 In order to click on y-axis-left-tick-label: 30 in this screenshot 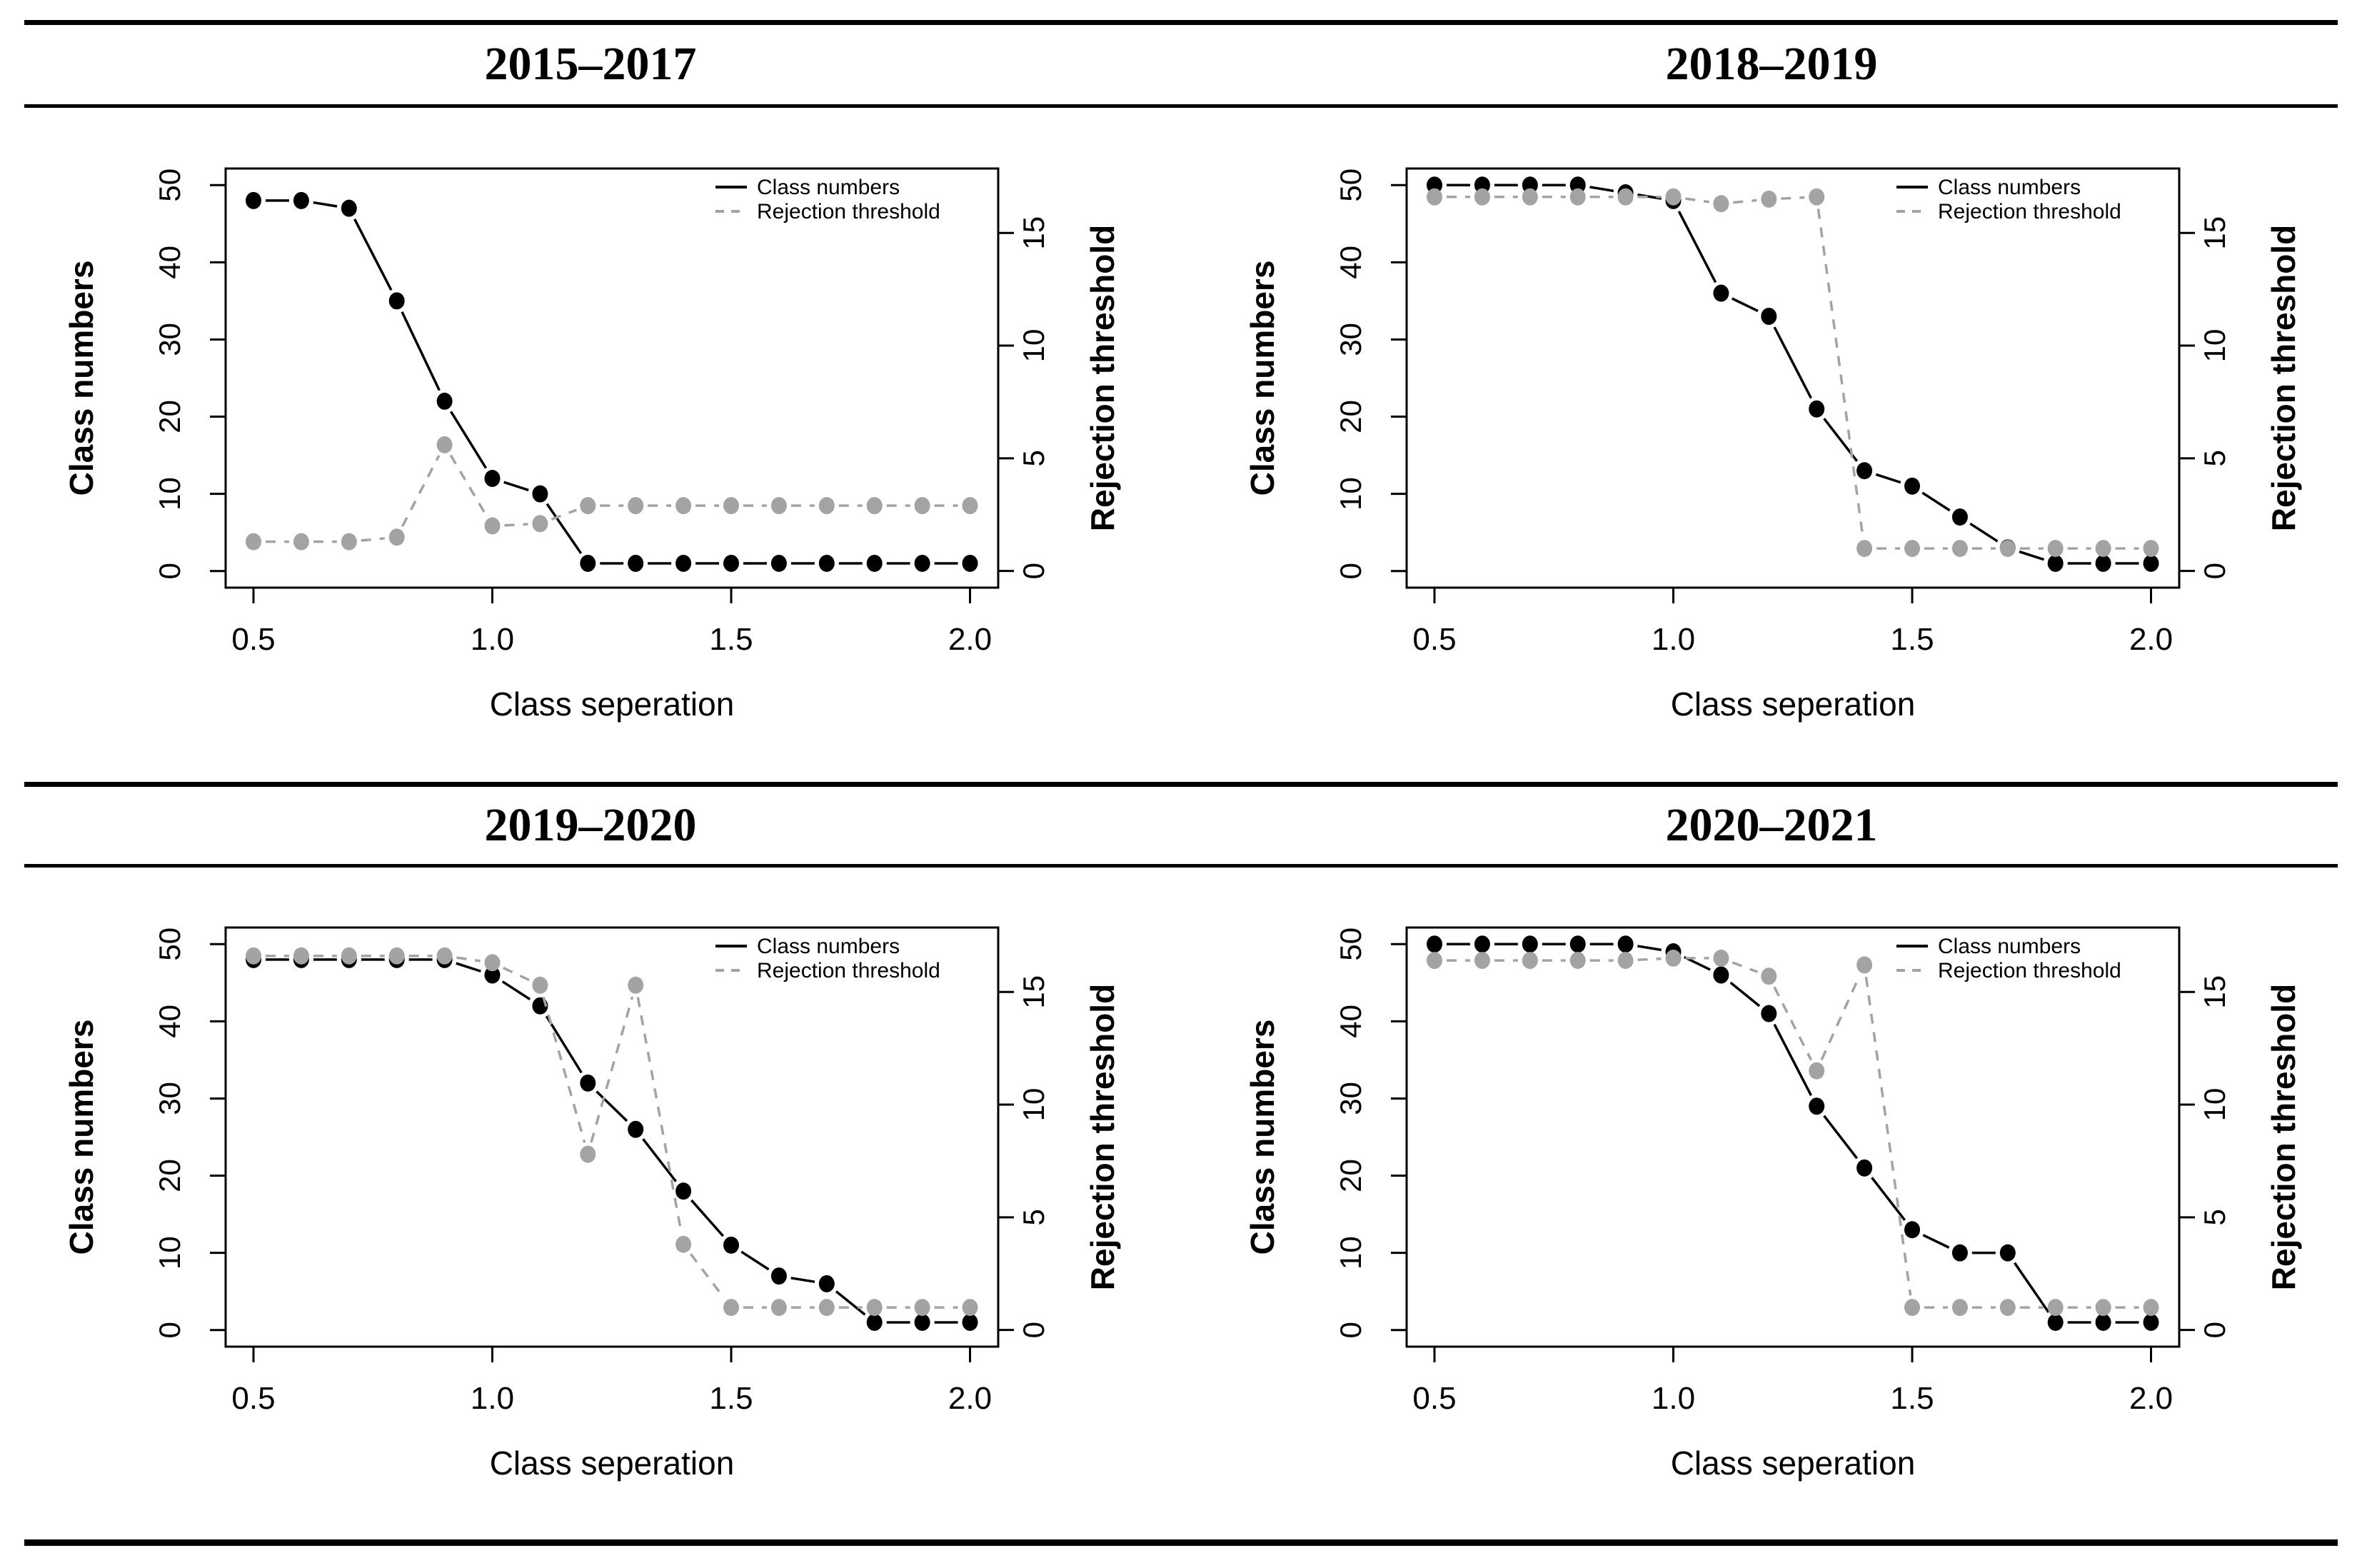, I will do `click(1350, 339)`.